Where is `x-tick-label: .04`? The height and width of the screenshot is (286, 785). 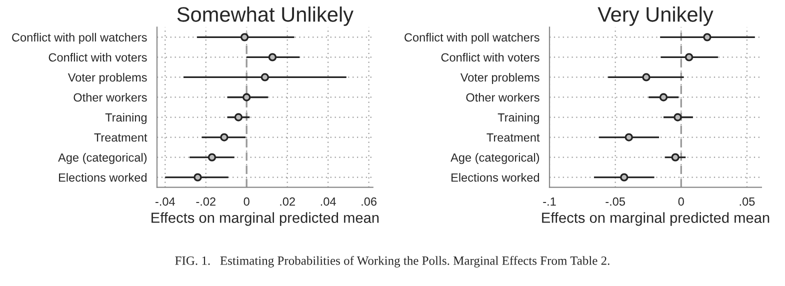
x-tick-label: .04 is located at coordinates (328, 201).